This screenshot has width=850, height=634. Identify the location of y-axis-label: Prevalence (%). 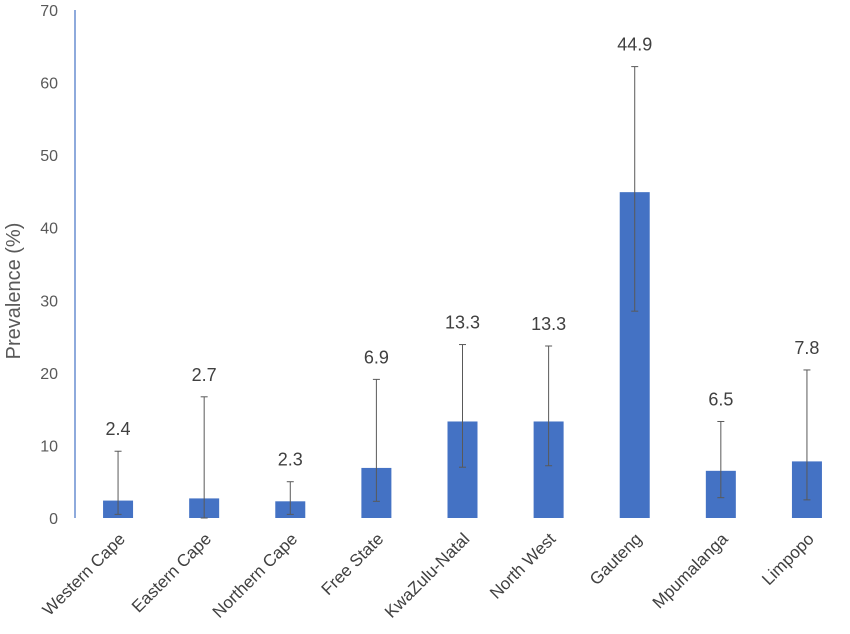
(14, 291).